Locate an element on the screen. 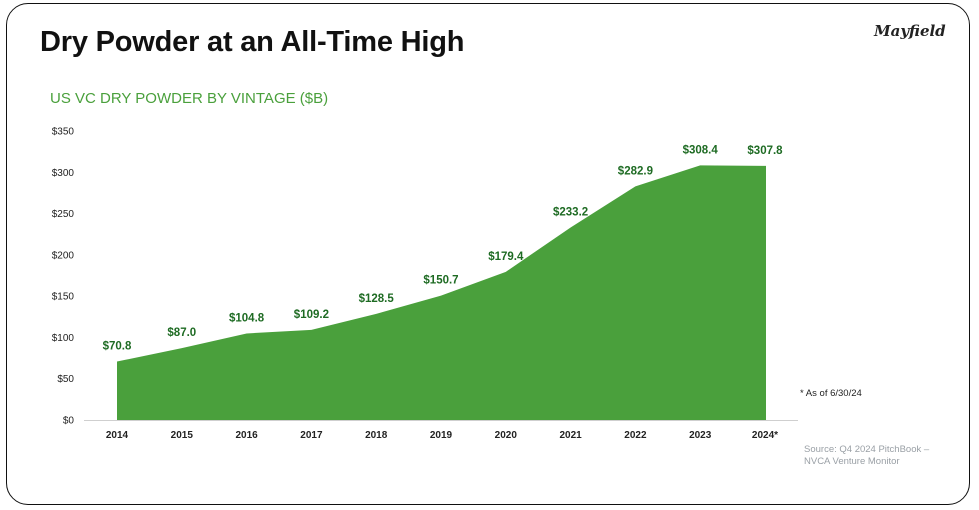 The image size is (979, 510). x-tick-label: 2021 is located at coordinates (570, 435).